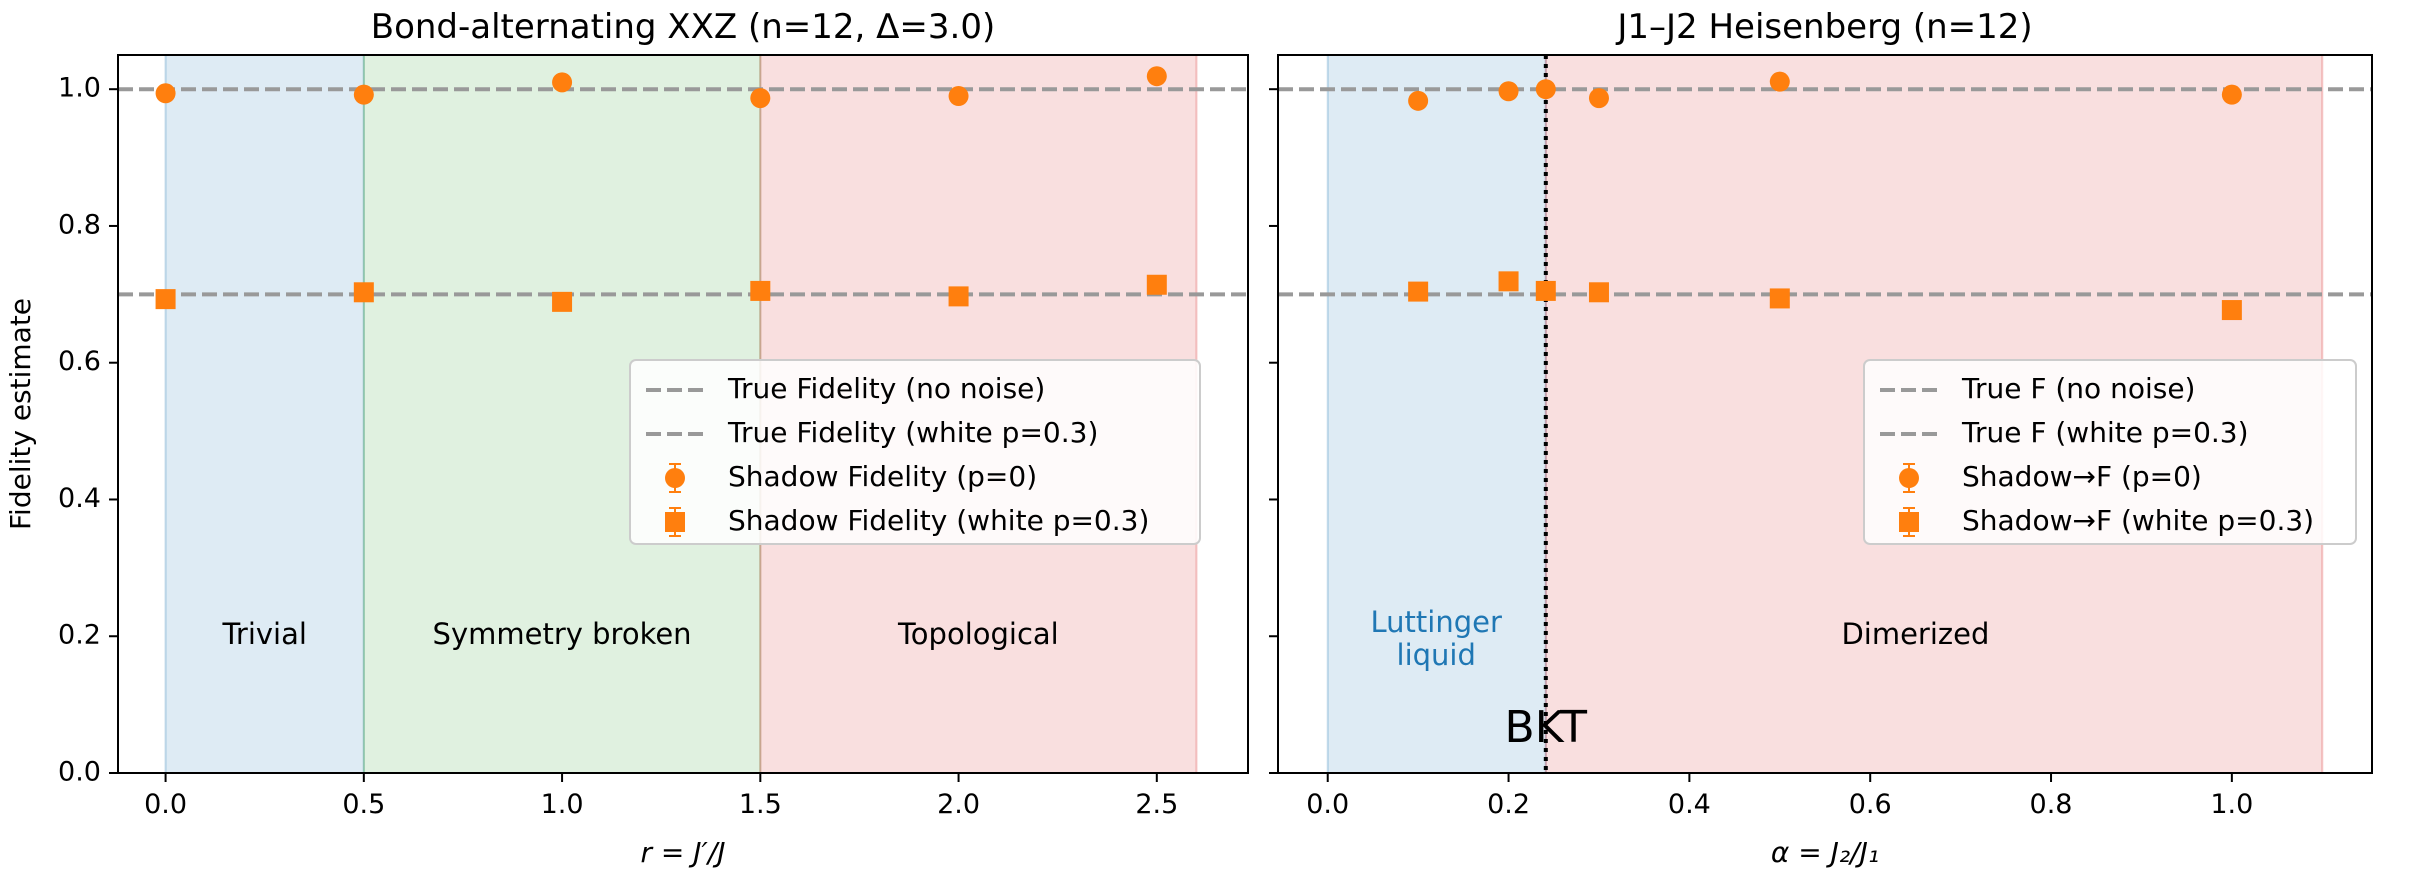 This screenshot has height=880, width=2420. What do you see at coordinates (958, 804) in the screenshot?
I see `x-tick-label: 2.0` at bounding box center [958, 804].